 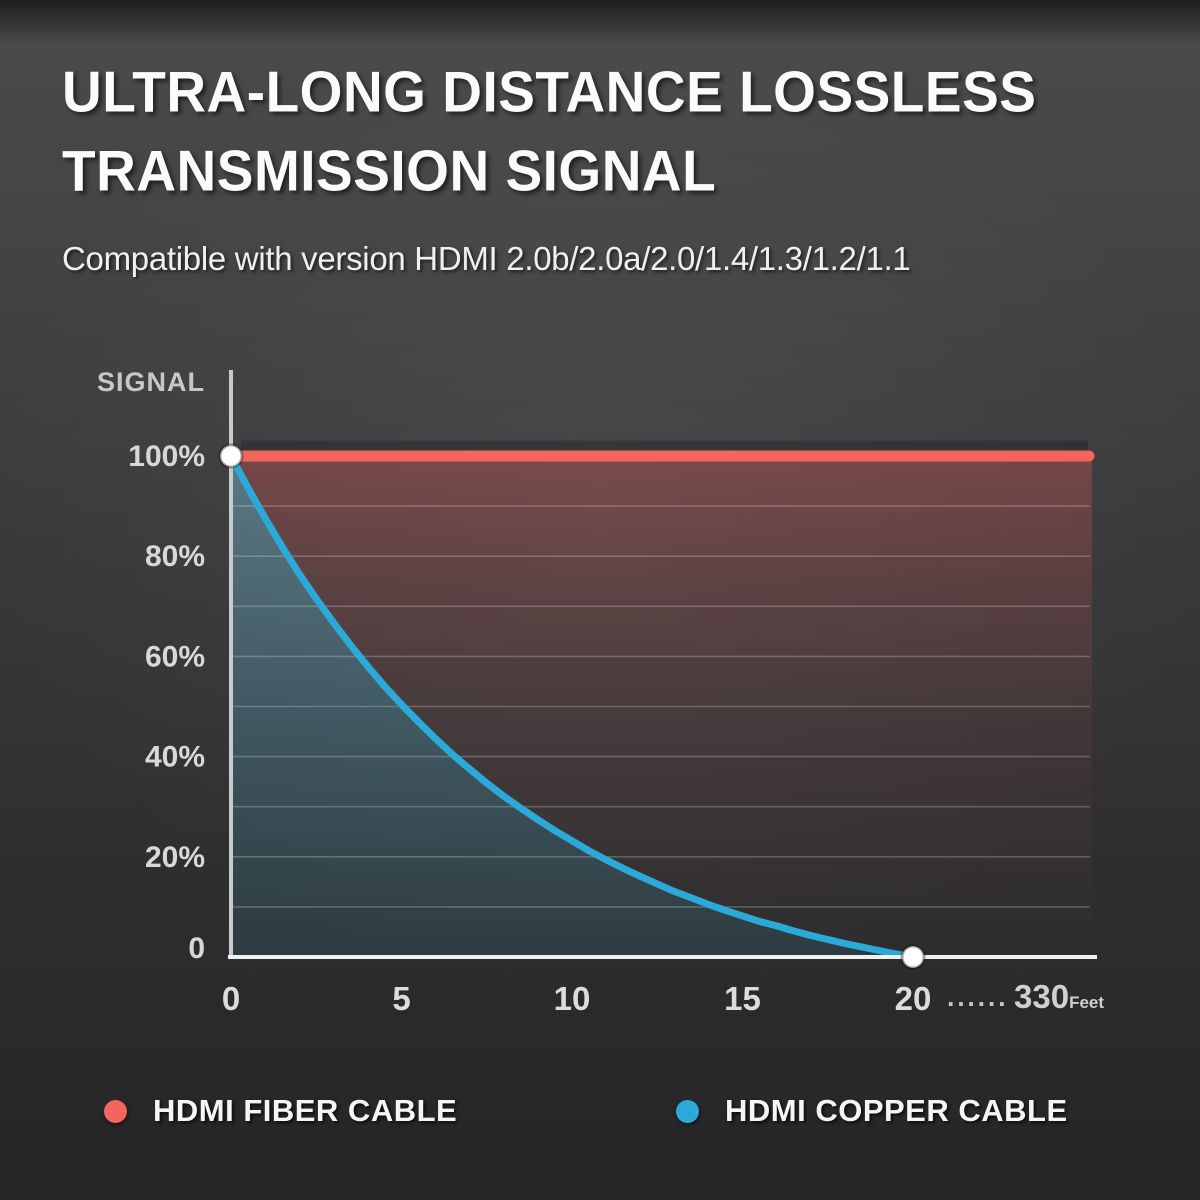 I want to click on x-tick-label-10: 10, so click(x=572, y=998).